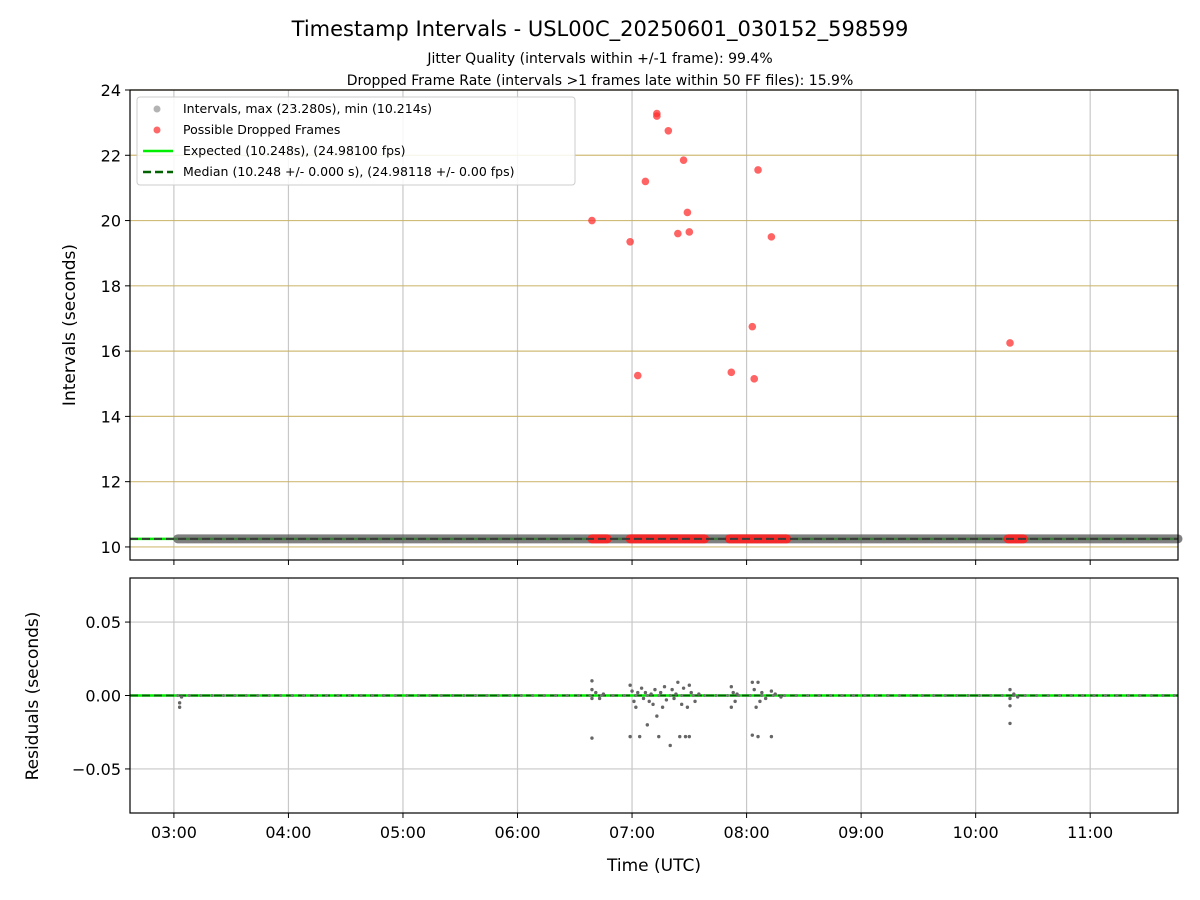 The height and width of the screenshot is (900, 1200). Describe the element at coordinates (111, 416) in the screenshot. I see `intervals-y-tick-label: 14` at that location.